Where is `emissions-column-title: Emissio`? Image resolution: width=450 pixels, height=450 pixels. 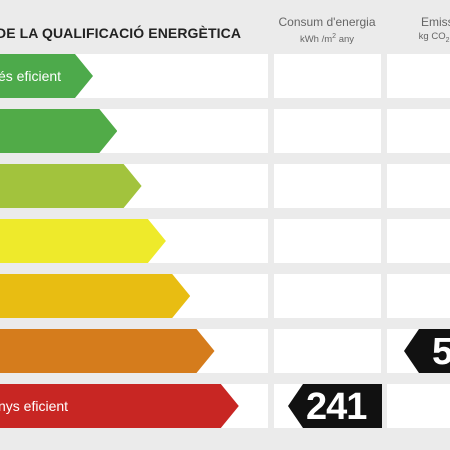 emissions-column-title: Emissio is located at coordinates (435, 22).